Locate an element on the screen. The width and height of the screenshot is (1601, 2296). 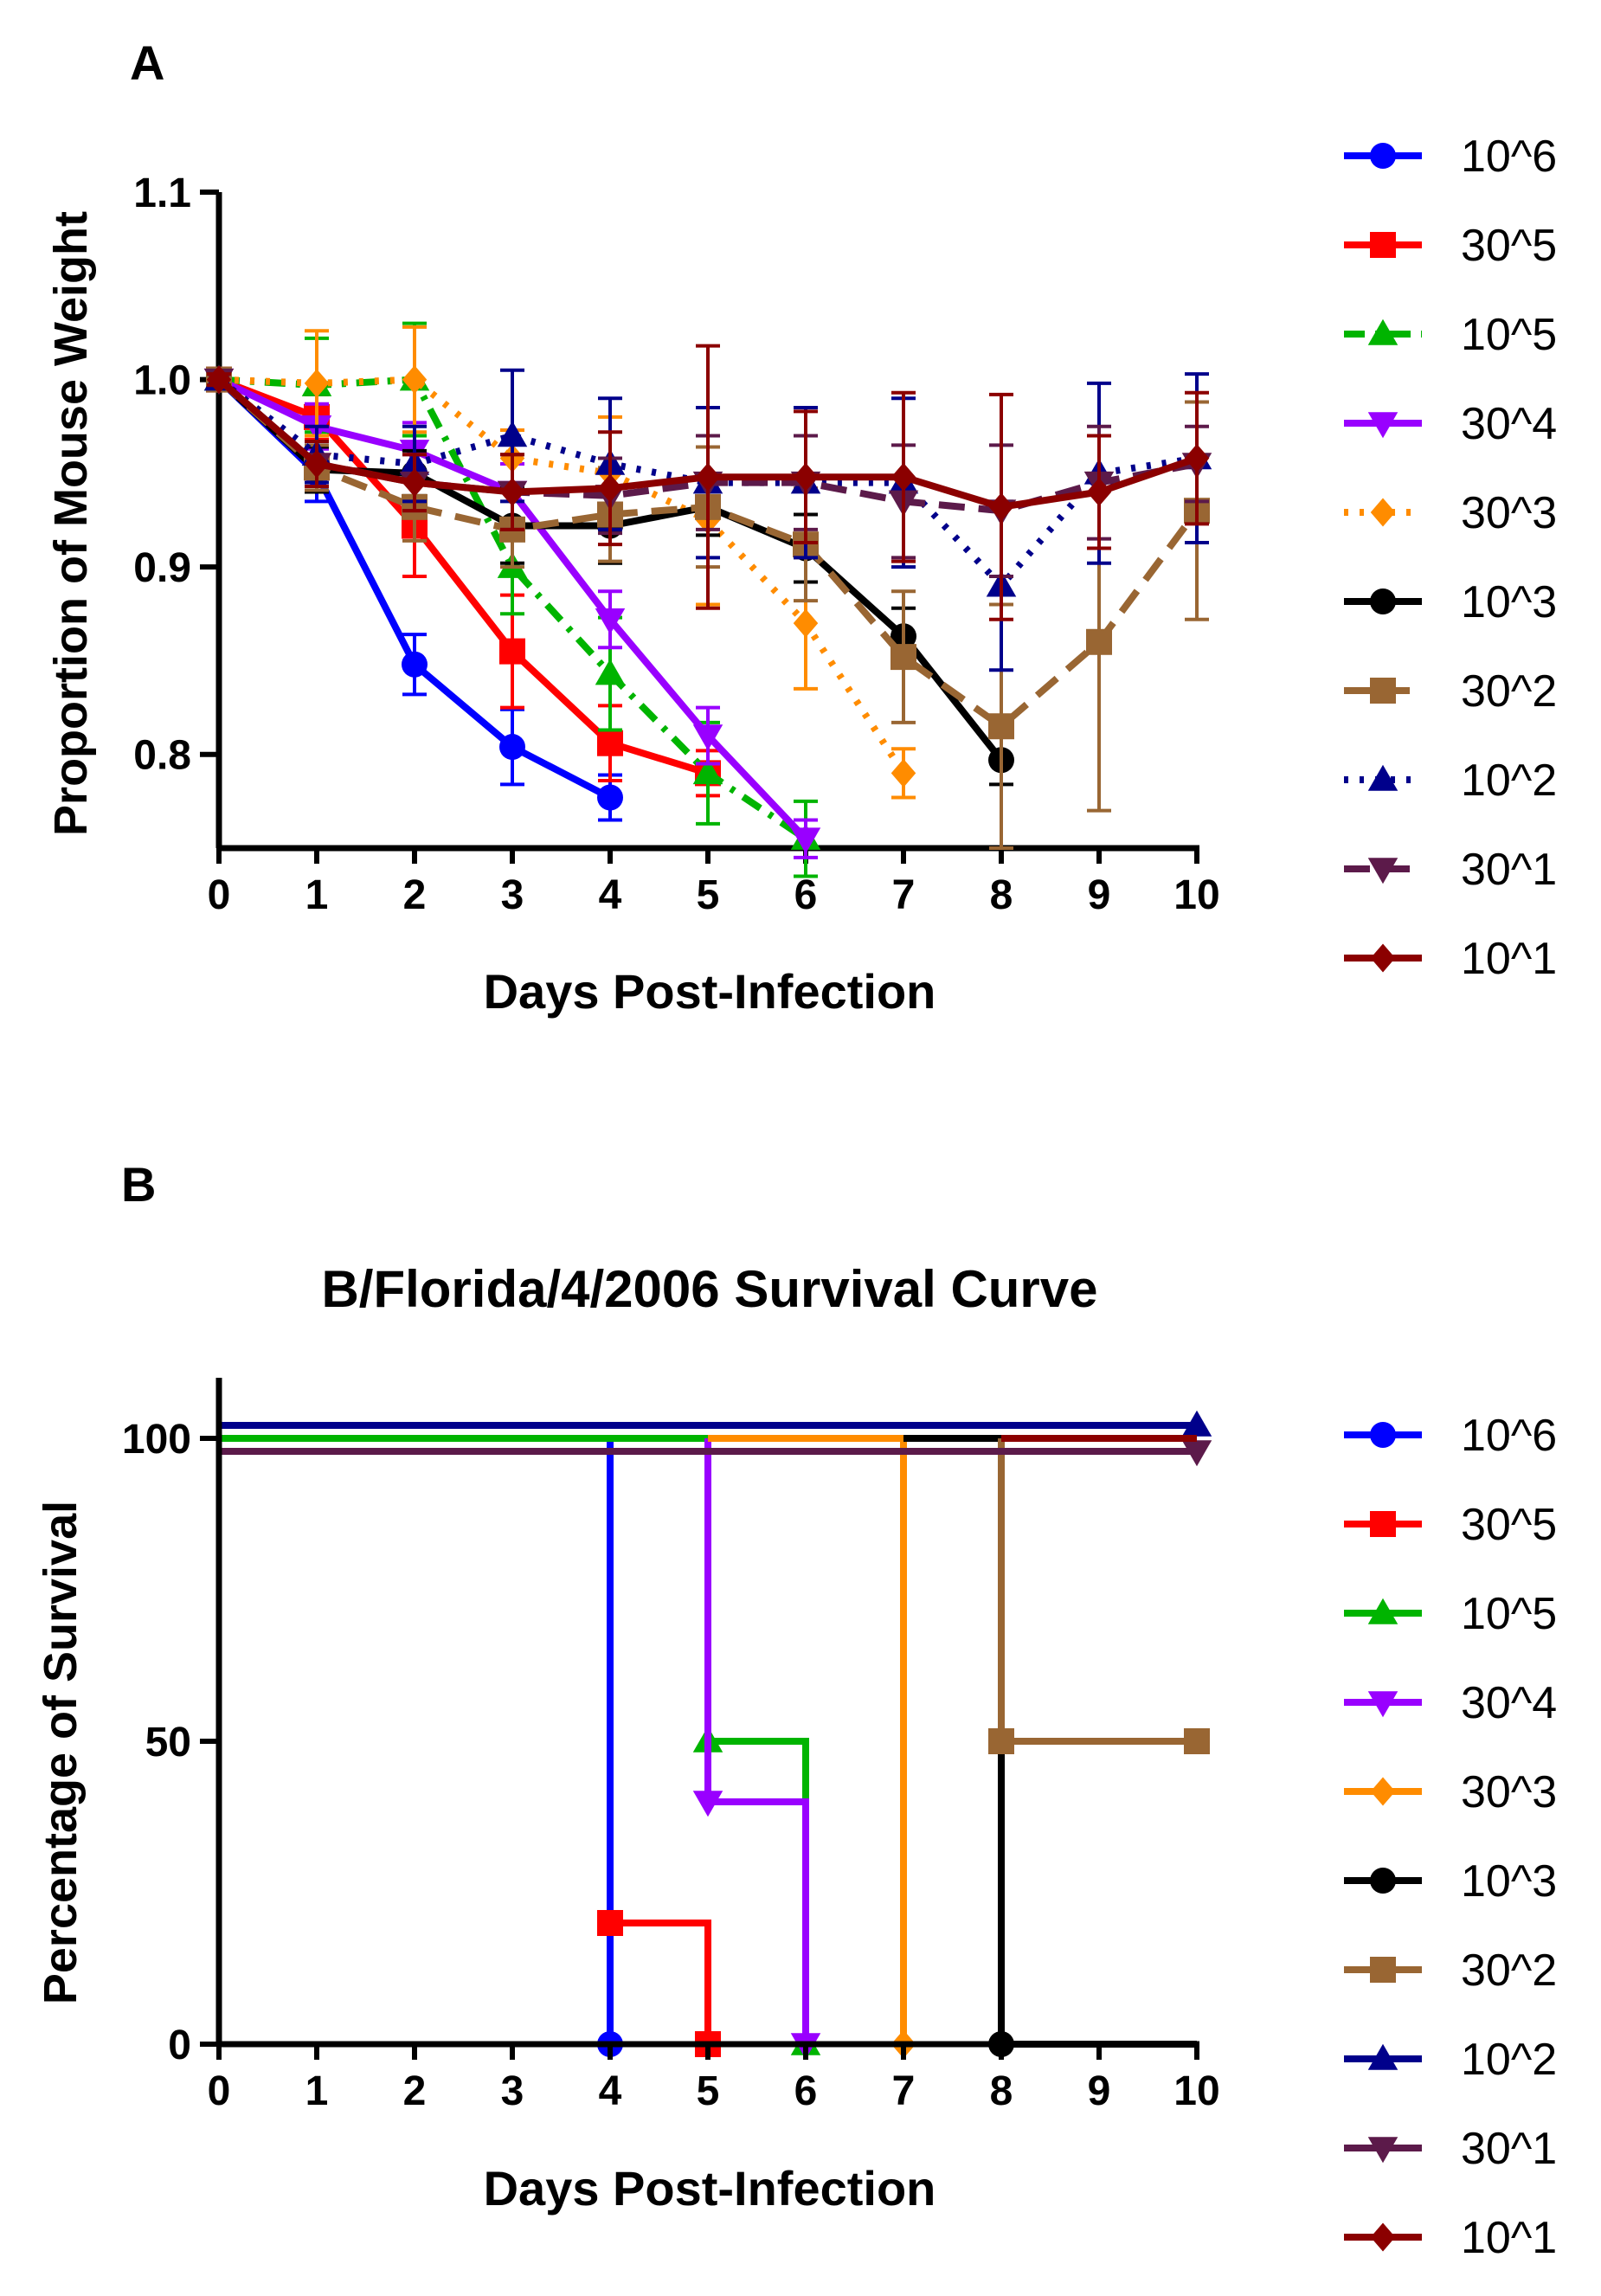
panel-a-x-tick-label: 4 is located at coordinates (610, 895).